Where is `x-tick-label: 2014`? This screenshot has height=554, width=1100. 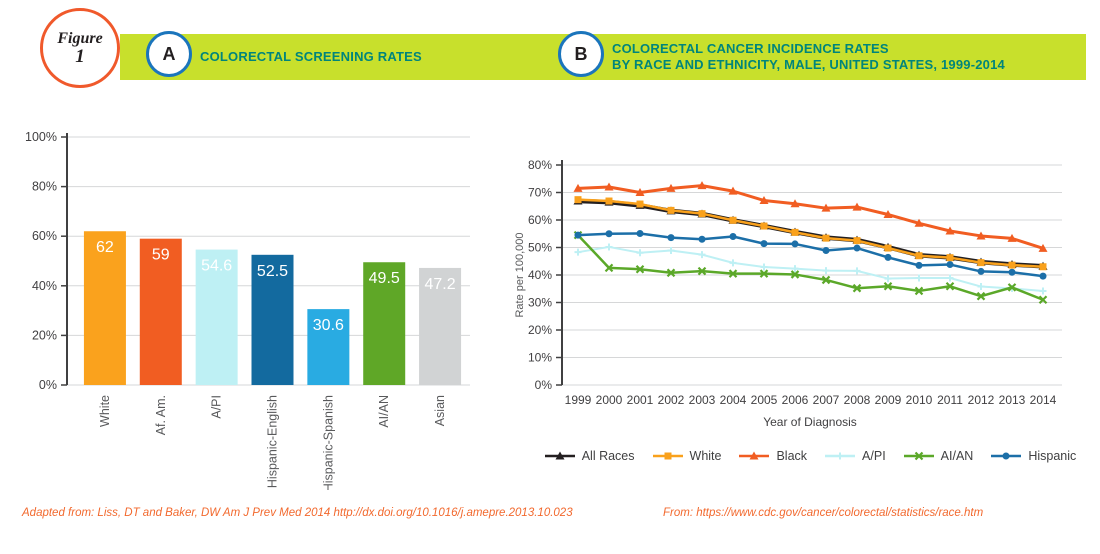 x-tick-label: 2014 is located at coordinates (1043, 400).